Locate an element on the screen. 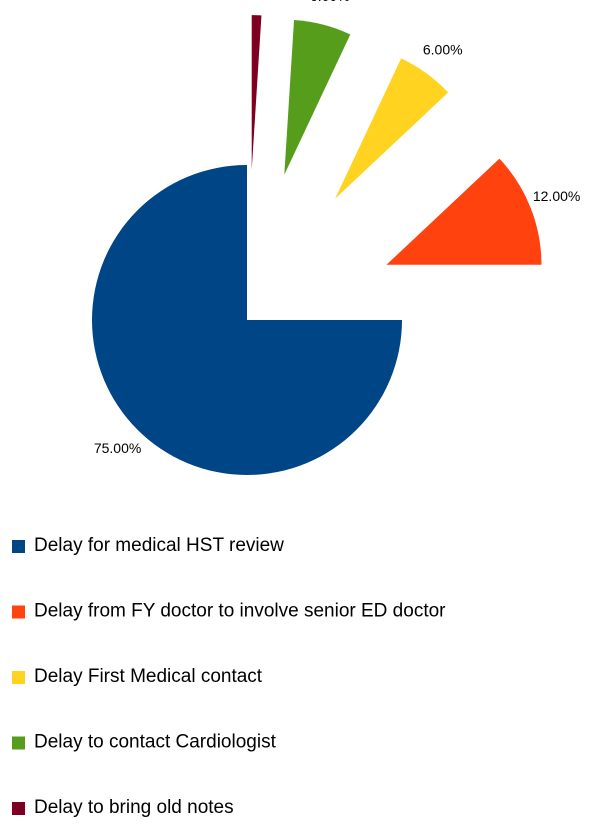 The height and width of the screenshot is (824, 606). slice-label: 12.00% is located at coordinates (556, 196).